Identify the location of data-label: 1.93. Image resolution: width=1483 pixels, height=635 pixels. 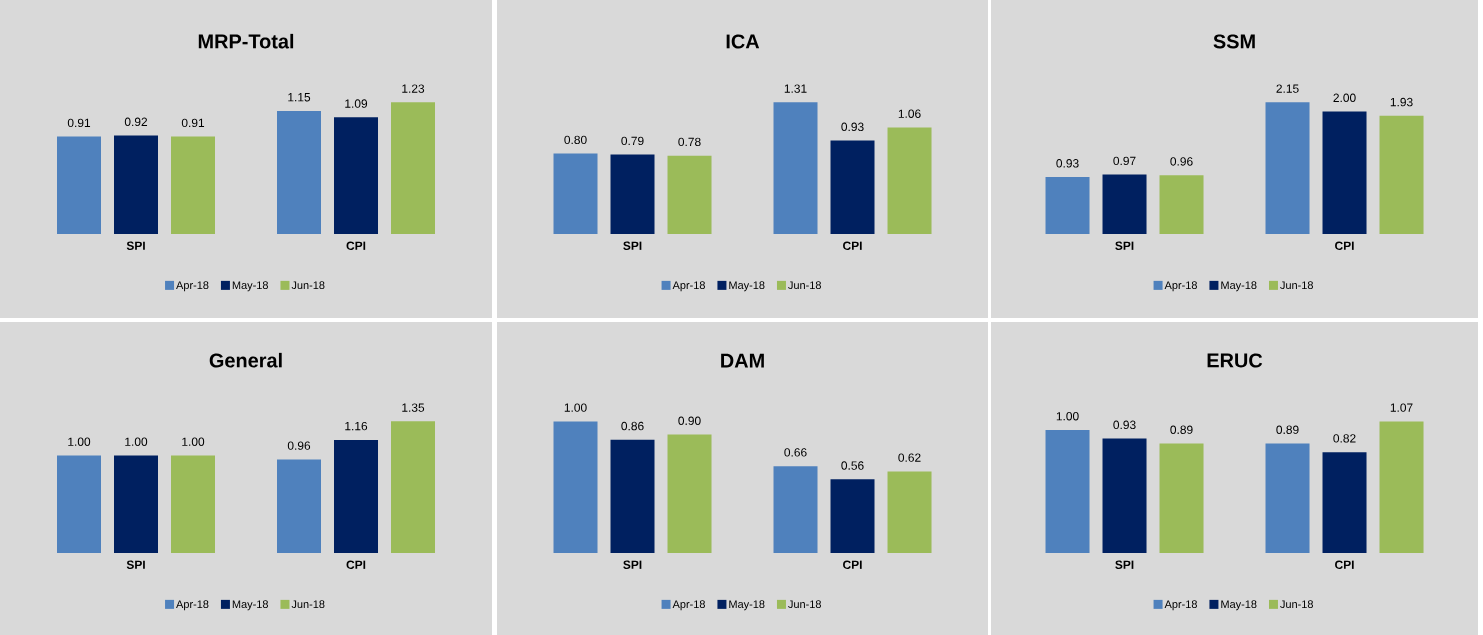
(1401, 102).